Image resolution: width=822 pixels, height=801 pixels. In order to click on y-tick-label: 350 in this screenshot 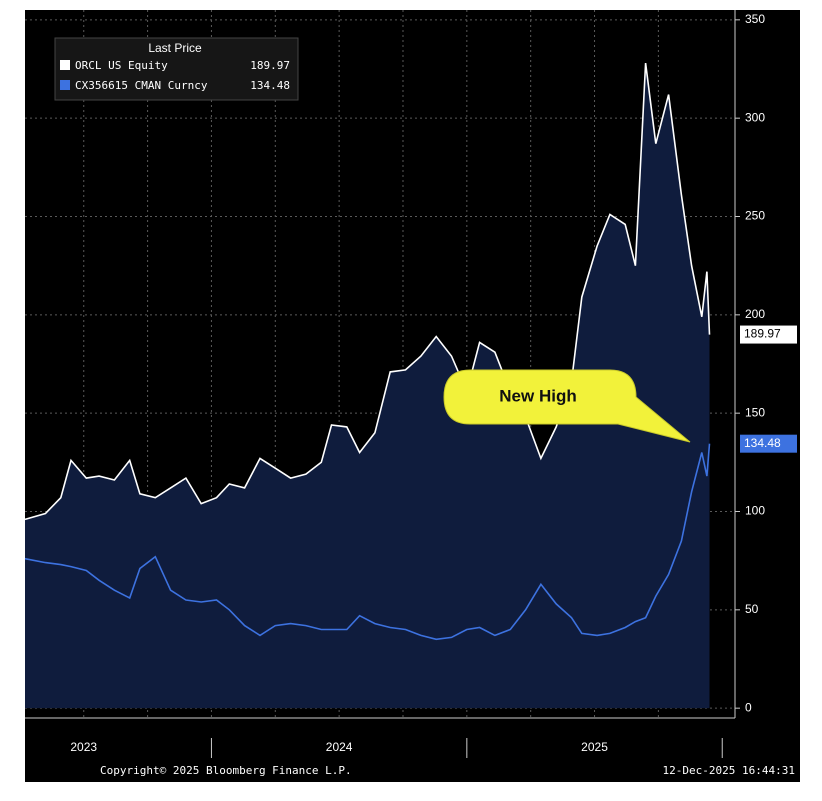, I will do `click(755, 19)`.